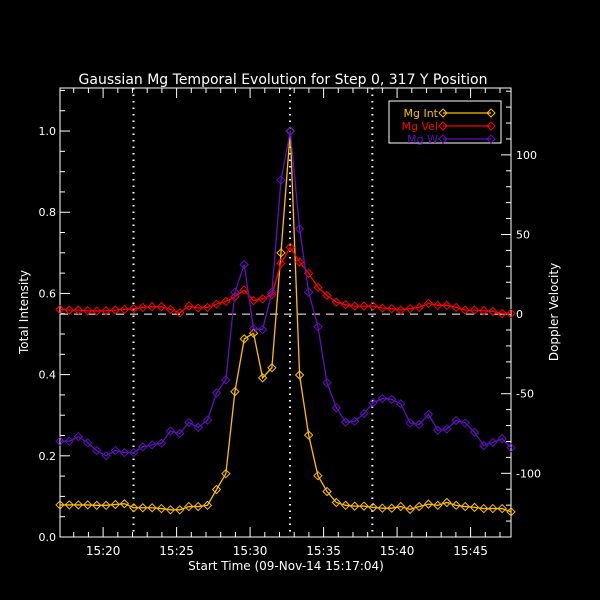  What do you see at coordinates (48, 131) in the screenshot?
I see `y-left-tick-label: 1.0` at bounding box center [48, 131].